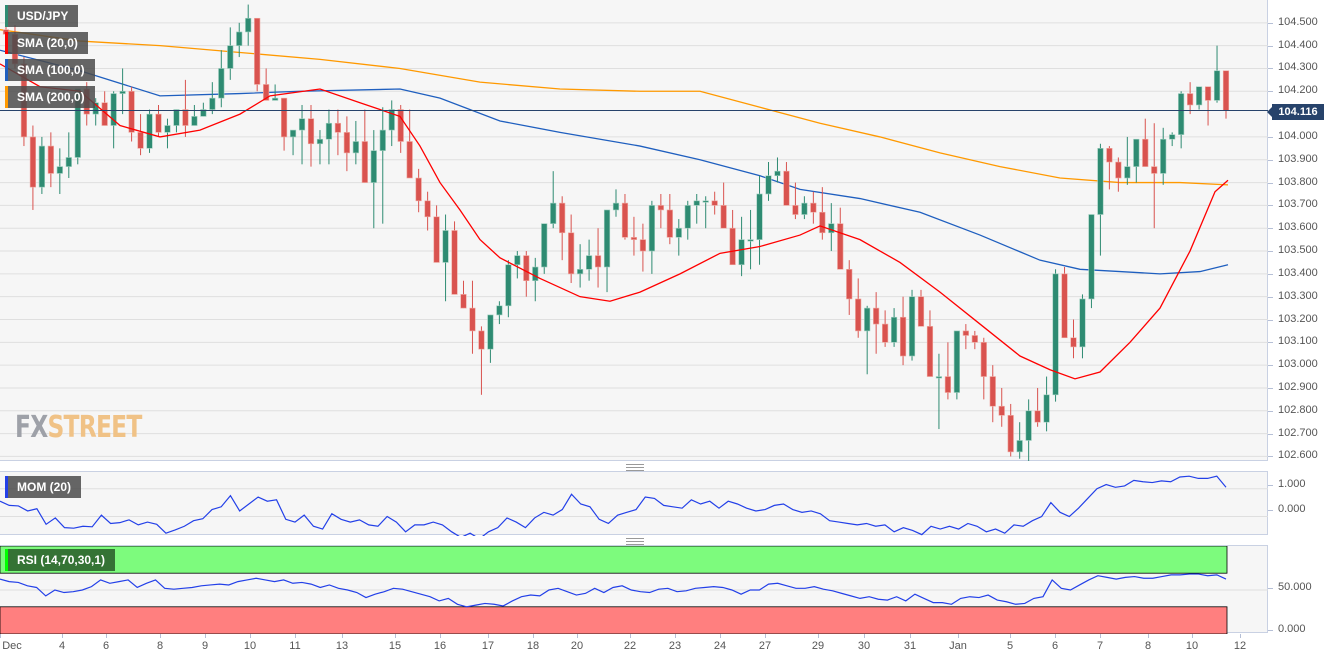 The image size is (1343, 658). Describe the element at coordinates (634, 589) in the screenshot. I see `rsi-pane` at that location.